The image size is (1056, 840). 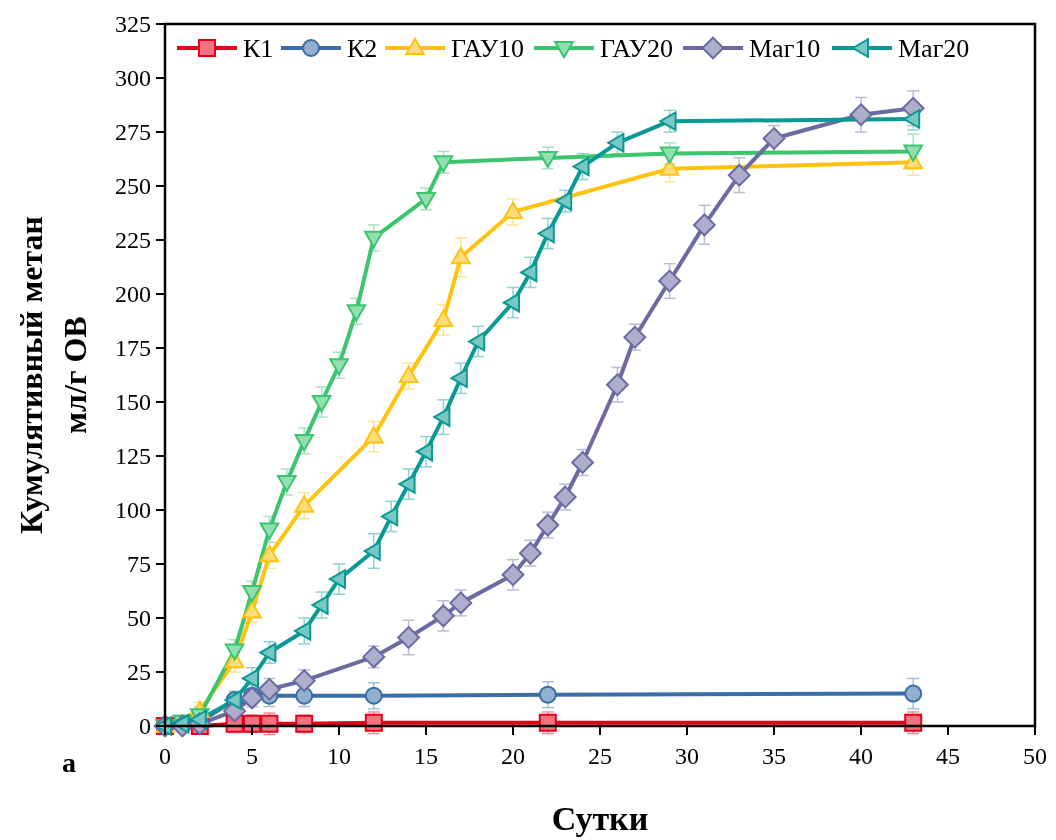 What do you see at coordinates (133, 510) in the screenshot?
I see `y-tick-label: 100` at bounding box center [133, 510].